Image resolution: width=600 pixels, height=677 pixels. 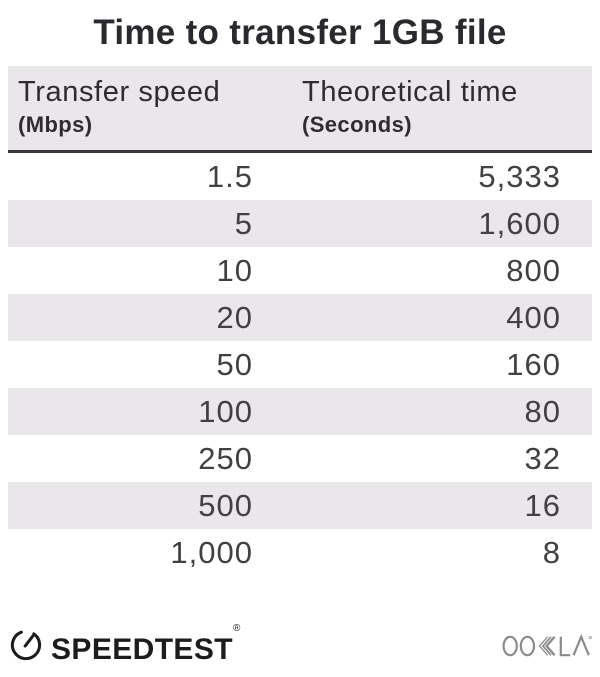 What do you see at coordinates (300, 552) in the screenshot?
I see `table-row: 1,000 8` at bounding box center [300, 552].